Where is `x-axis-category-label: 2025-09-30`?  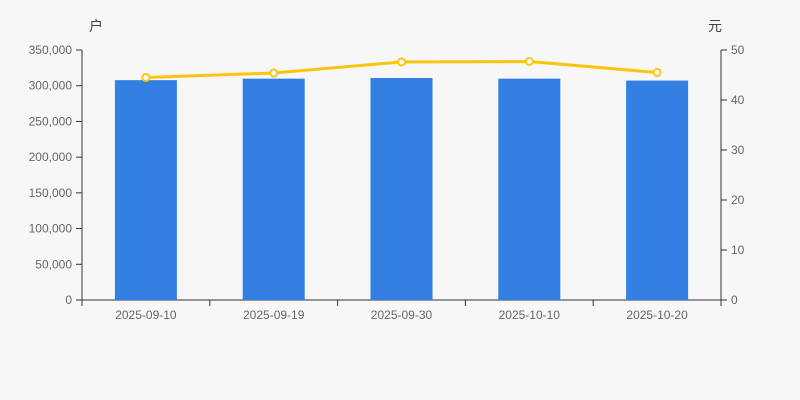
x-axis-category-label: 2025-09-30 is located at coordinates (402, 315).